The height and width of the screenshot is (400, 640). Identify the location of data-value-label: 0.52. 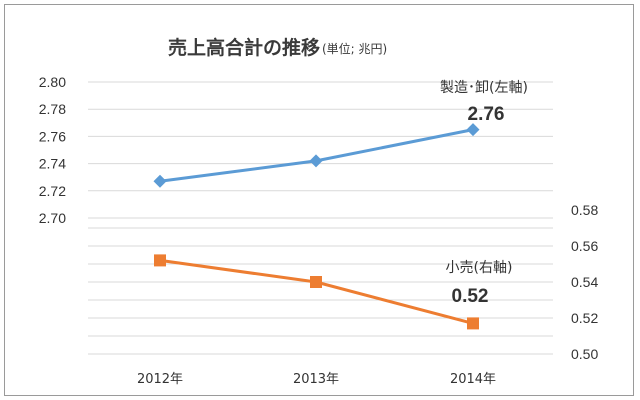
(470, 296).